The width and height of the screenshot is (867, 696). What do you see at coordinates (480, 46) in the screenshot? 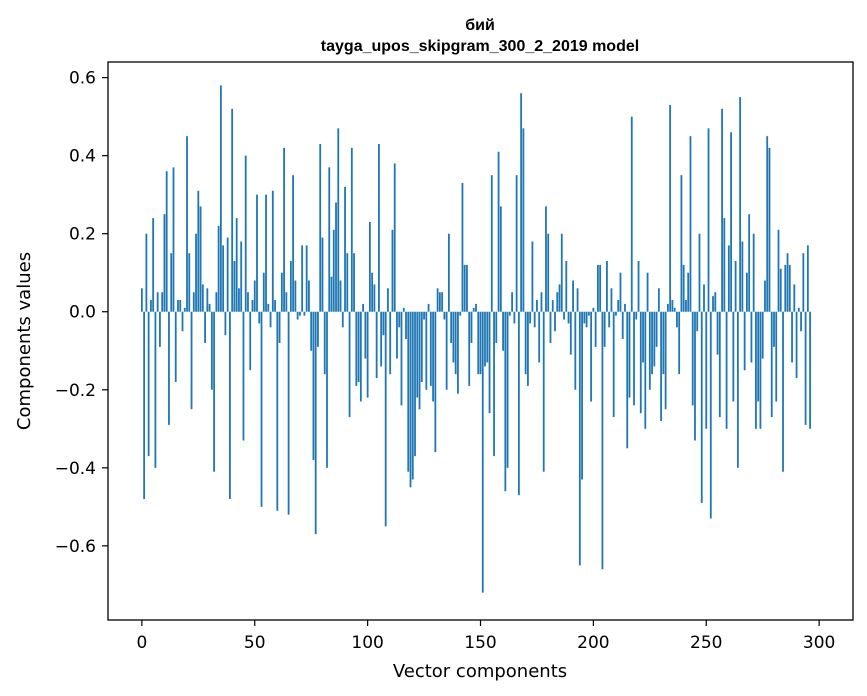
I see `chart-subtitle: tayga_upos_skipgram_300_2_2019 model` at bounding box center [480, 46].